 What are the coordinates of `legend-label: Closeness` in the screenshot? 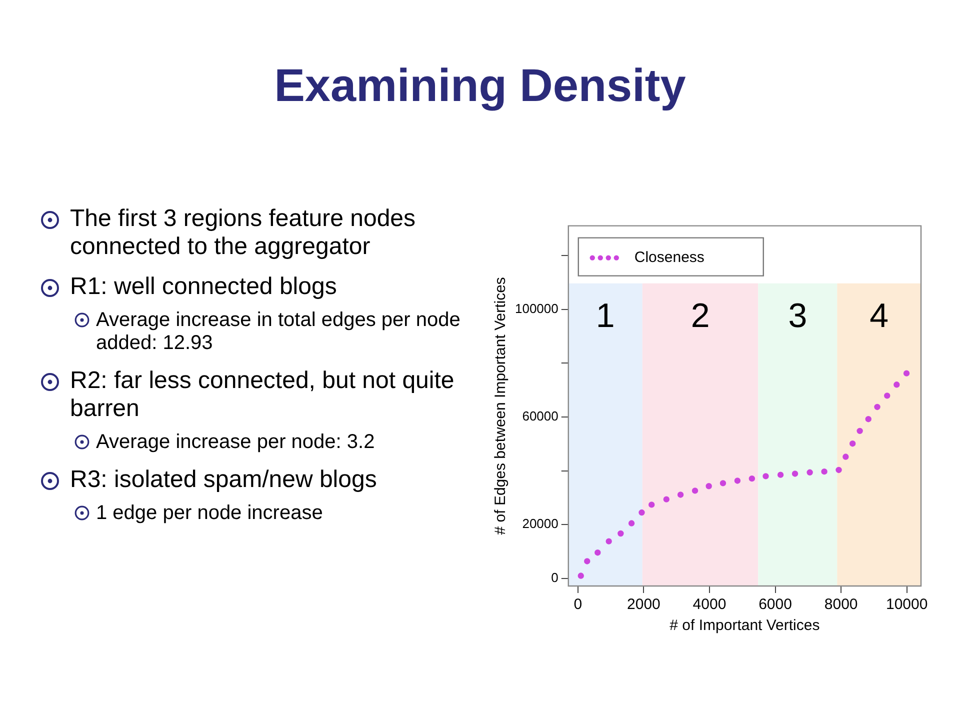 It's located at (669, 257).